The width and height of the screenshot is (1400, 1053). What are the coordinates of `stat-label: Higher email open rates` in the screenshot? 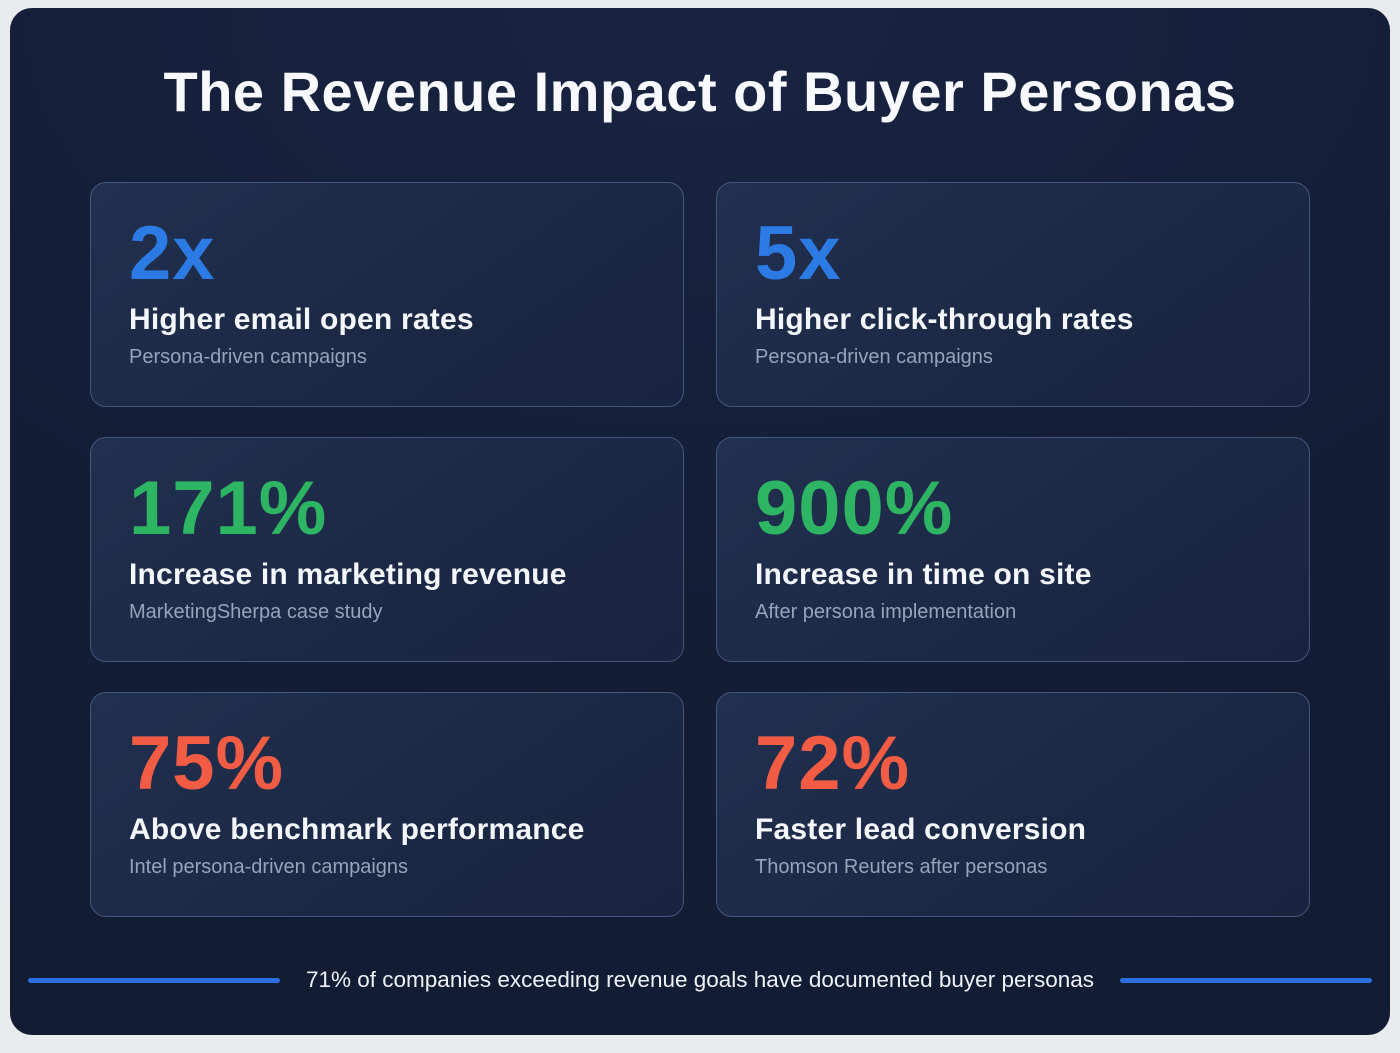 It's located at (301, 319).